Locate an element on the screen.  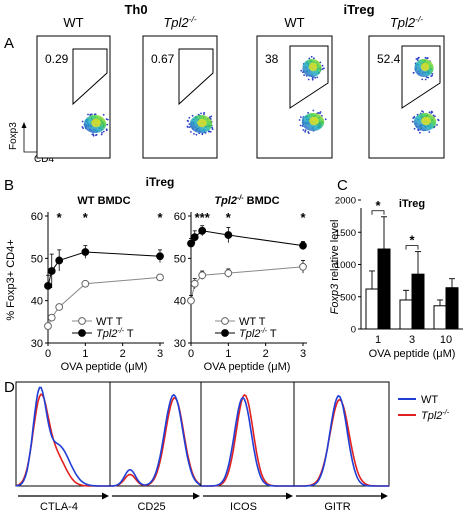
cd4-axis-label: CD4 is located at coordinates (44, 159).